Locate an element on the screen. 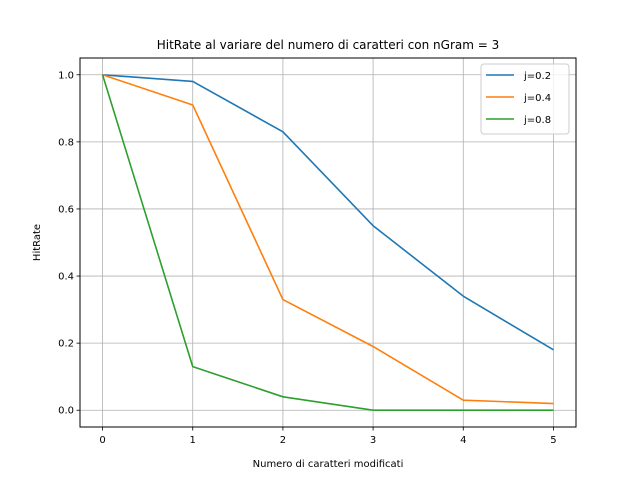 This screenshot has width=640, height=480. legend-label: j=0.4 is located at coordinates (537, 98).